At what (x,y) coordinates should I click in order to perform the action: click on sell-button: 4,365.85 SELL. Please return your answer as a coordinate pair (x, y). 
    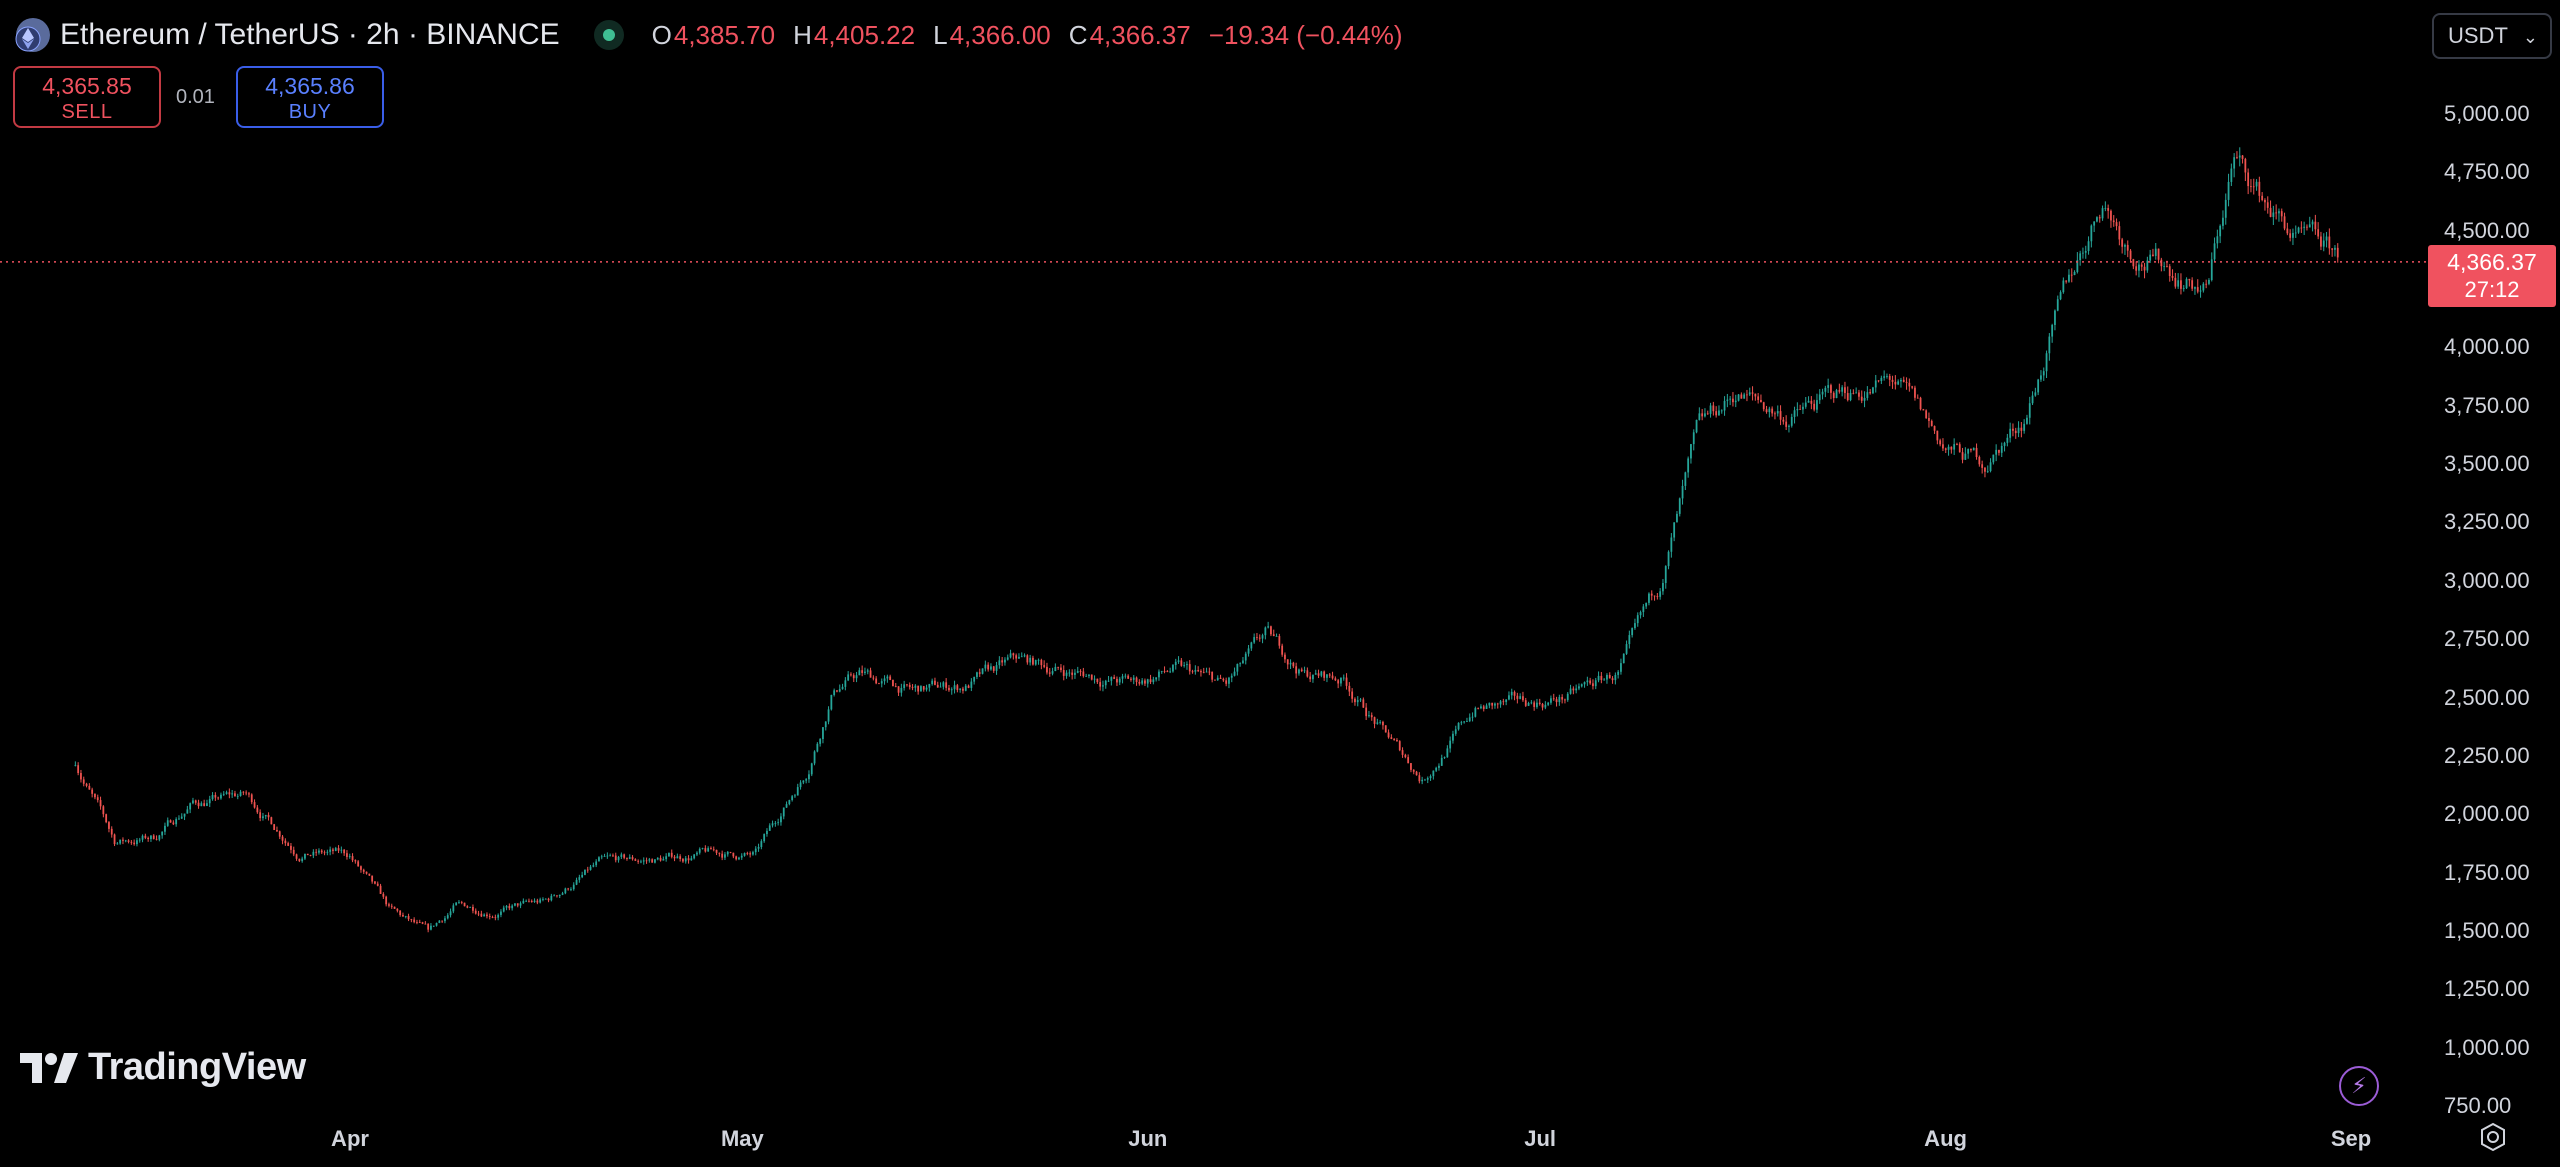
    Looking at the image, I should click on (87, 97).